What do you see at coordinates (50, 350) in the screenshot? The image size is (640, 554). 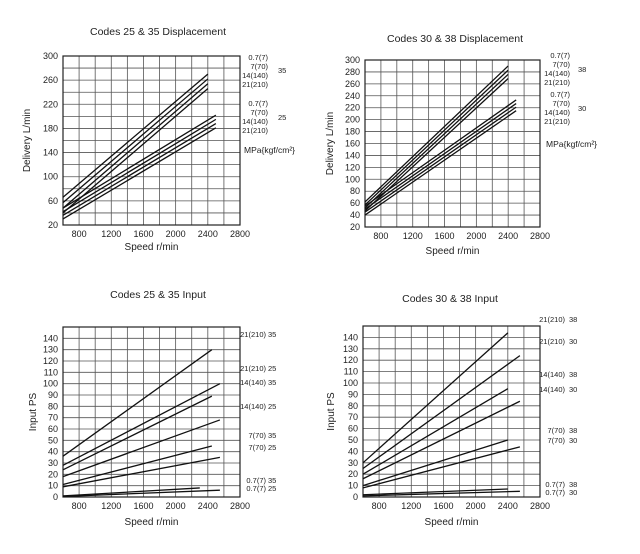 I see `y-tick-label: 130` at bounding box center [50, 350].